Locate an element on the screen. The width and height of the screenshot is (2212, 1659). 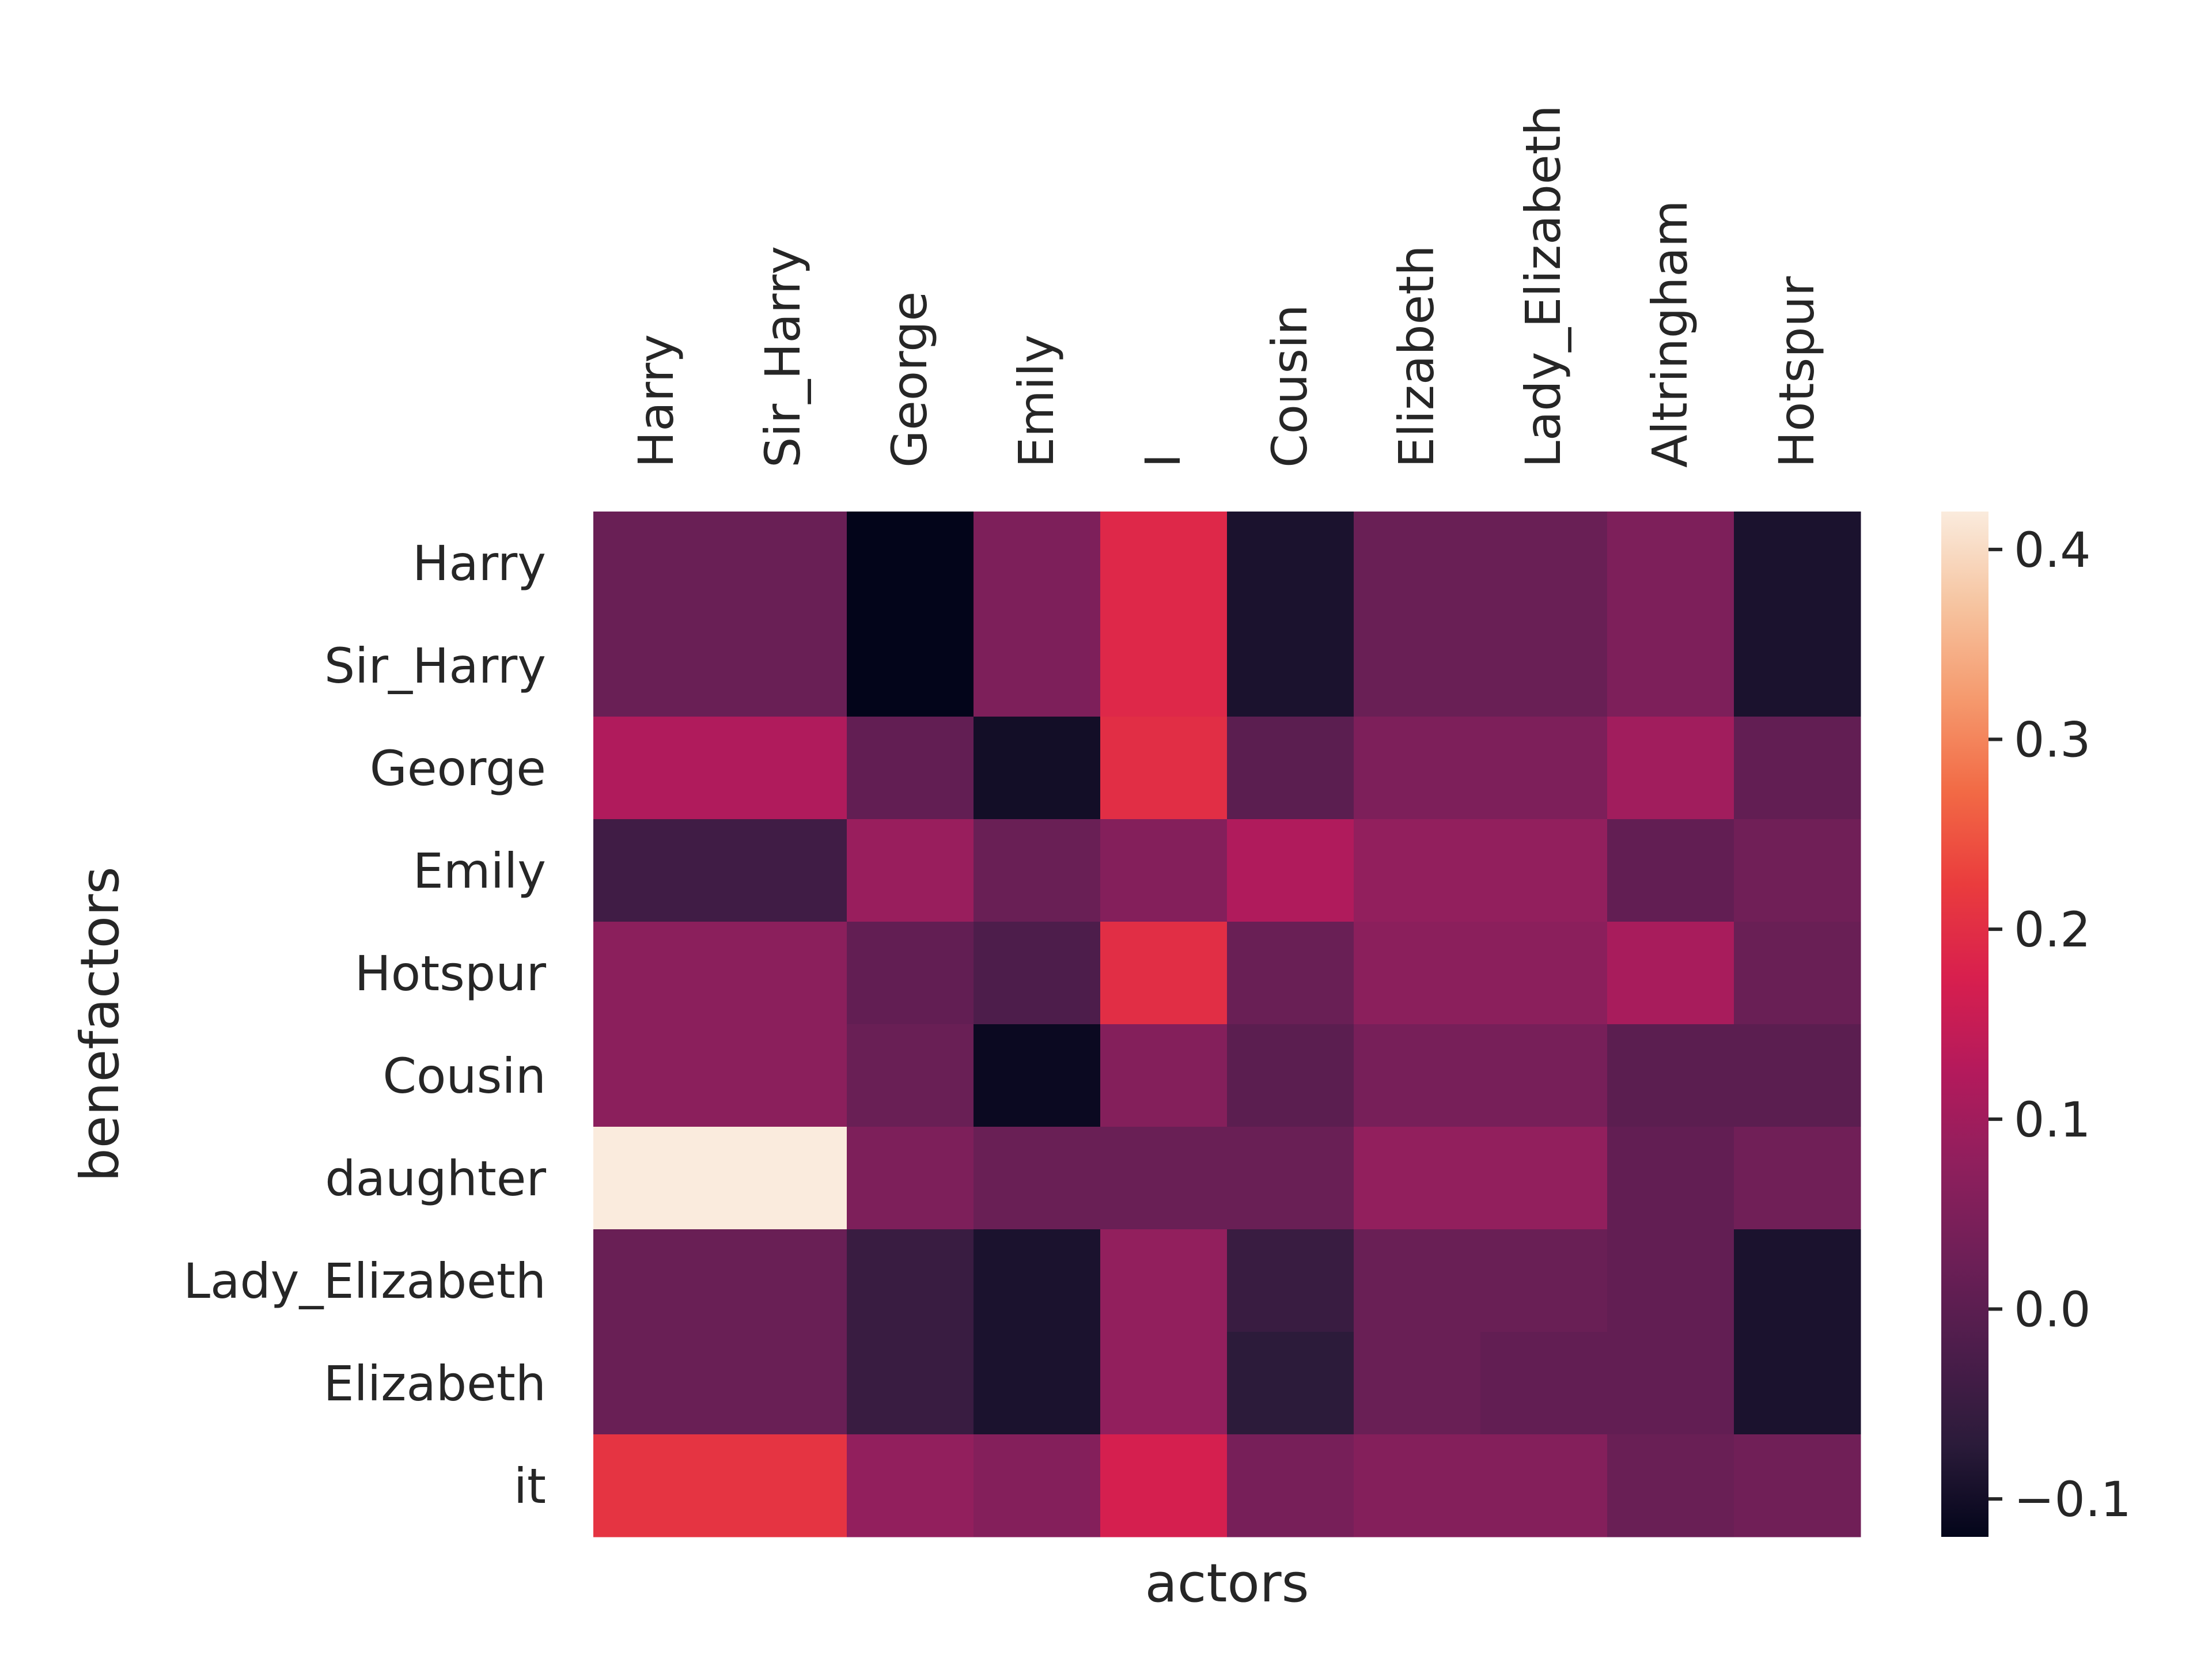
x-tick-label: Lady_Elizabeth is located at coordinates (1543, 286).